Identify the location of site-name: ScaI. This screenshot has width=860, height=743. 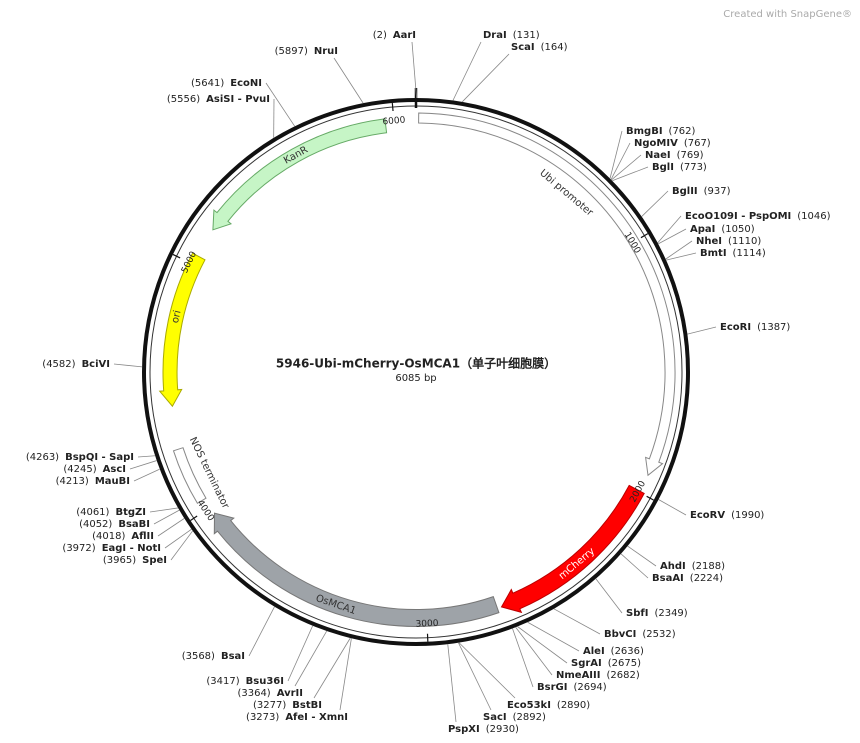
(523, 47).